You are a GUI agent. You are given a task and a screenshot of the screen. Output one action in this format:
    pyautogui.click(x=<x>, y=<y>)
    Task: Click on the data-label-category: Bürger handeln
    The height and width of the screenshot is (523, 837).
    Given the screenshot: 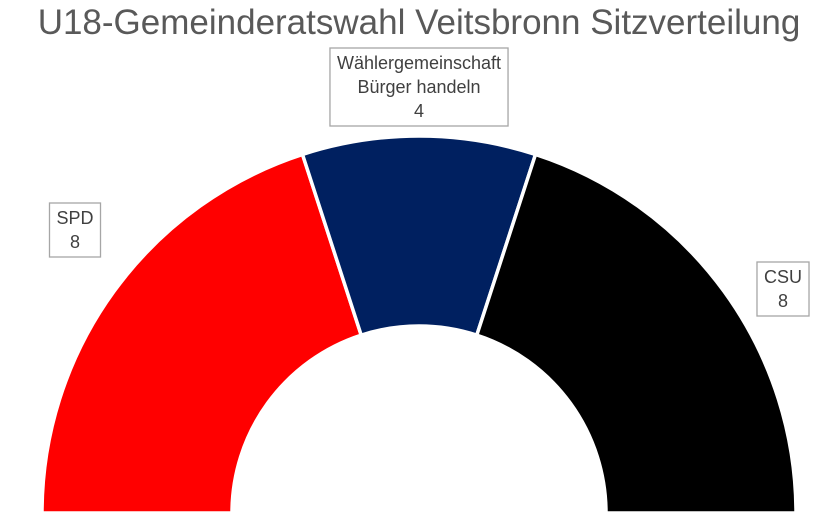 What is the action you would take?
    pyautogui.click(x=418, y=87)
    